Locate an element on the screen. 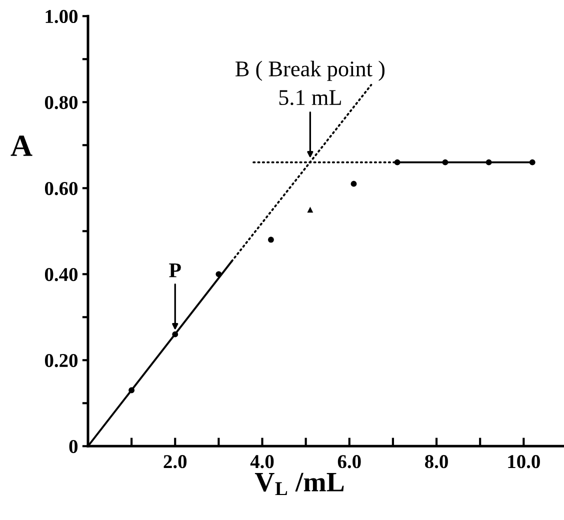 The height and width of the screenshot is (520, 564). y-tick-label: 0.40 is located at coordinates (61, 275).